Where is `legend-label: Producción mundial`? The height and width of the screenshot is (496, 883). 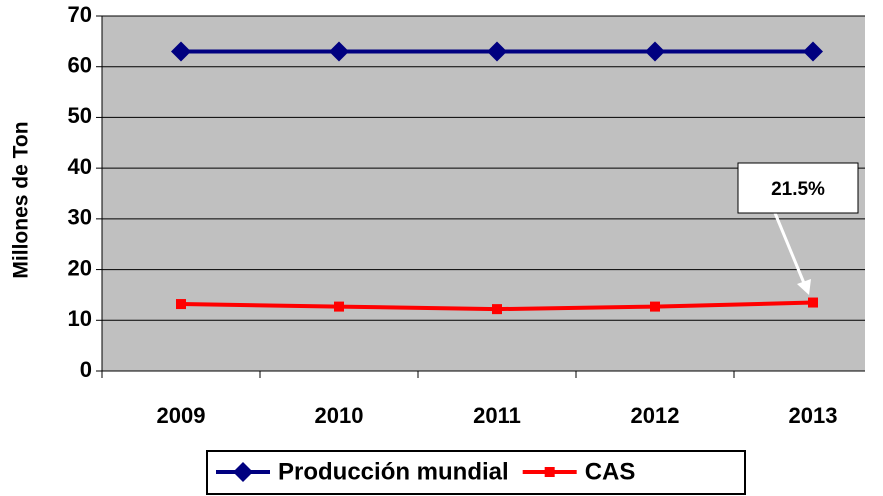
legend-label: Producción mundial is located at coordinates (393, 471).